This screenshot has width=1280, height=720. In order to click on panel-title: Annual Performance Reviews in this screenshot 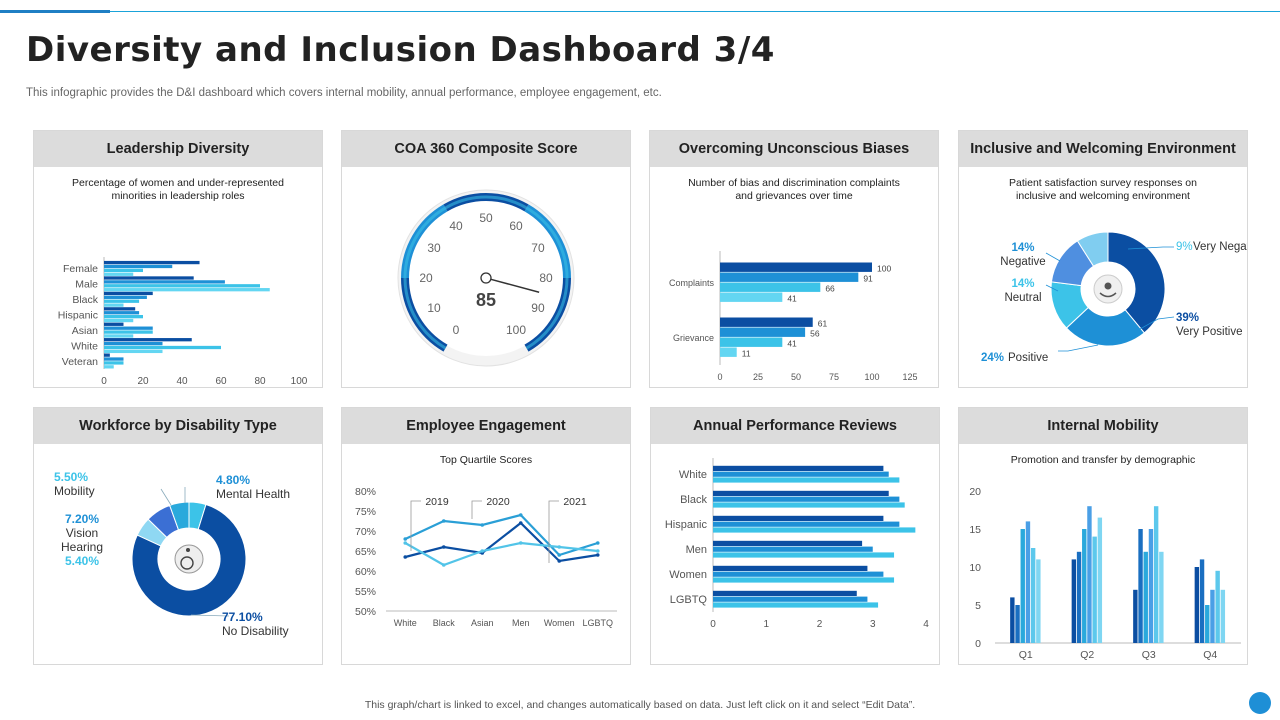, I will do `click(795, 426)`.